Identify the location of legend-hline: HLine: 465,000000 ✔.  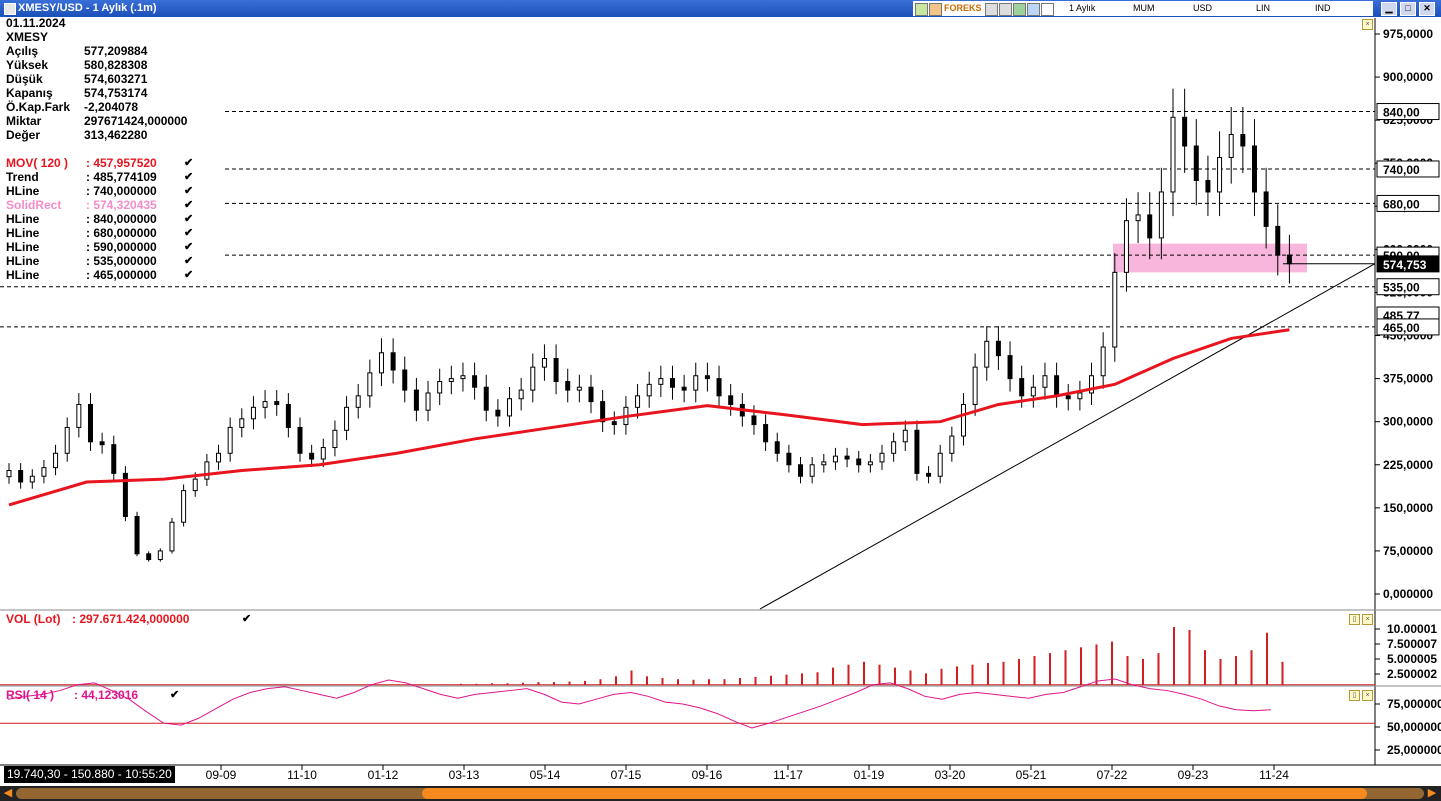
(99, 275).